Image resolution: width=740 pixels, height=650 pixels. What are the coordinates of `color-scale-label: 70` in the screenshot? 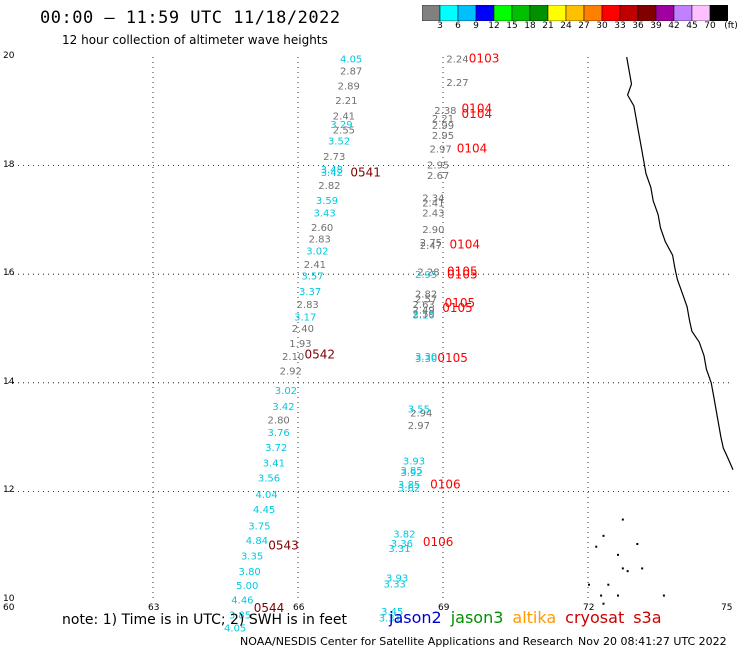 It's located at (710, 26).